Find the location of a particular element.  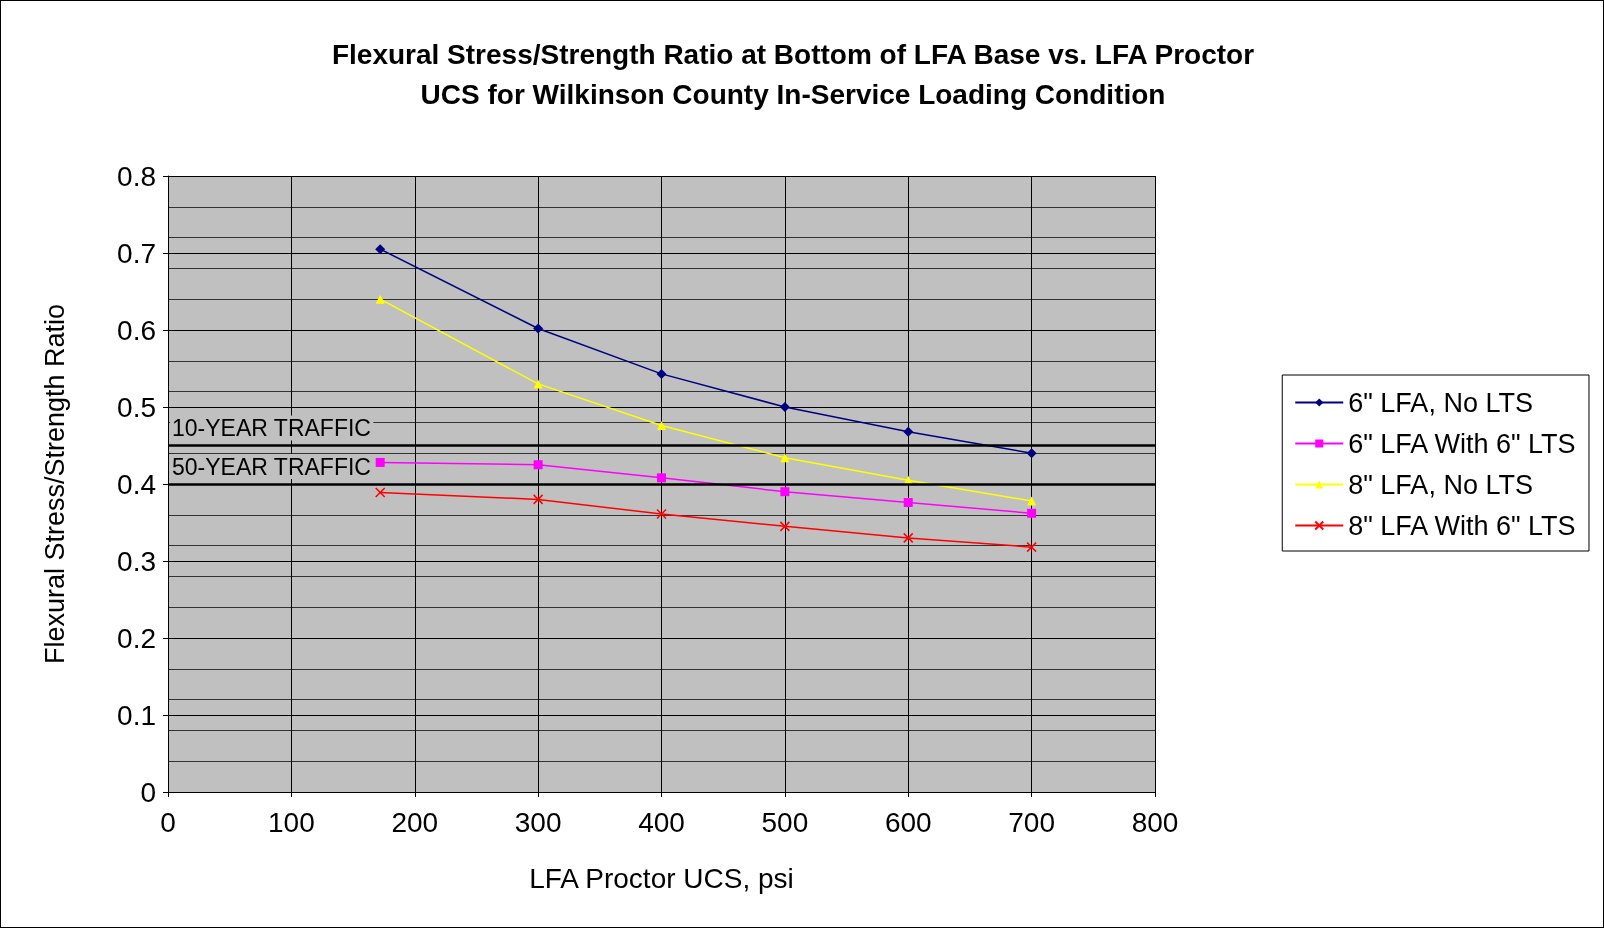

x-tick-label: 200 is located at coordinates (415, 822).